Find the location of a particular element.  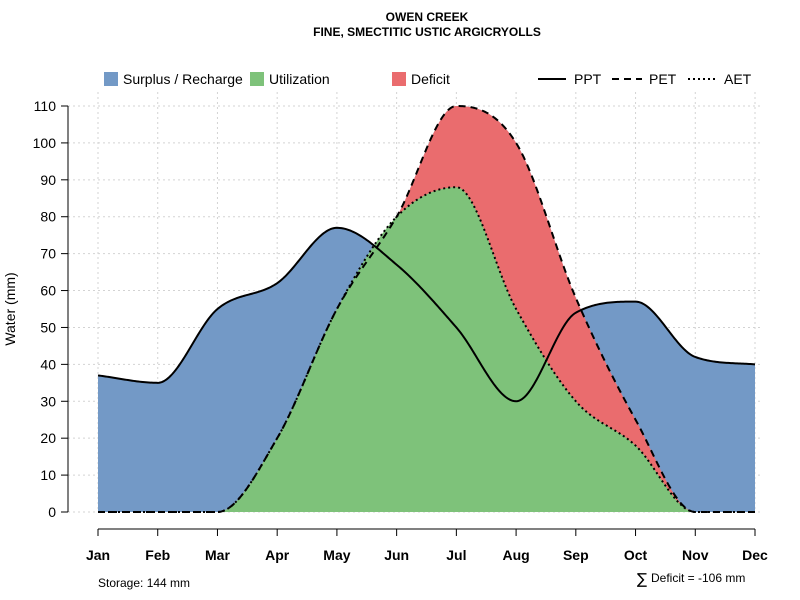

legend-swatch-deficit is located at coordinates (399, 79).